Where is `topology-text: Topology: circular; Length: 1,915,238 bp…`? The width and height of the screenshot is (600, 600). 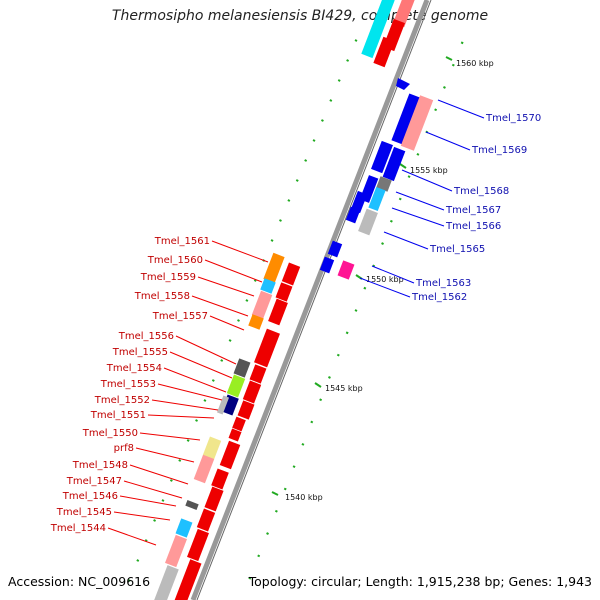 topology-text: Topology: circular; Length: 1,915,238 bp… is located at coordinates (420, 581).